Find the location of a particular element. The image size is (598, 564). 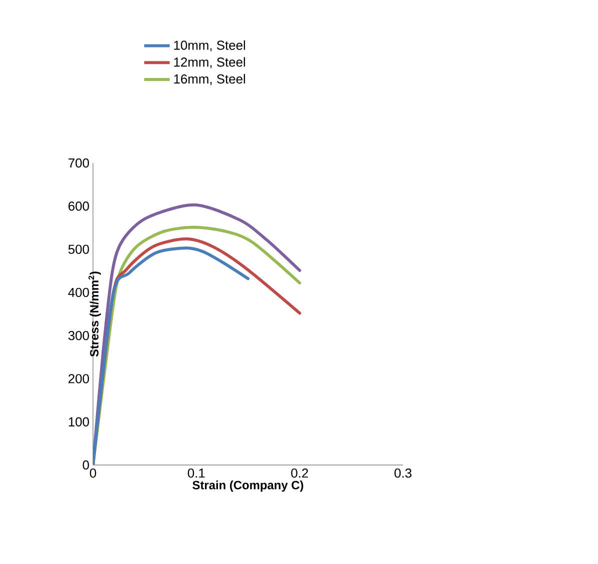

x-tick-label: 0.1 is located at coordinates (196, 473).